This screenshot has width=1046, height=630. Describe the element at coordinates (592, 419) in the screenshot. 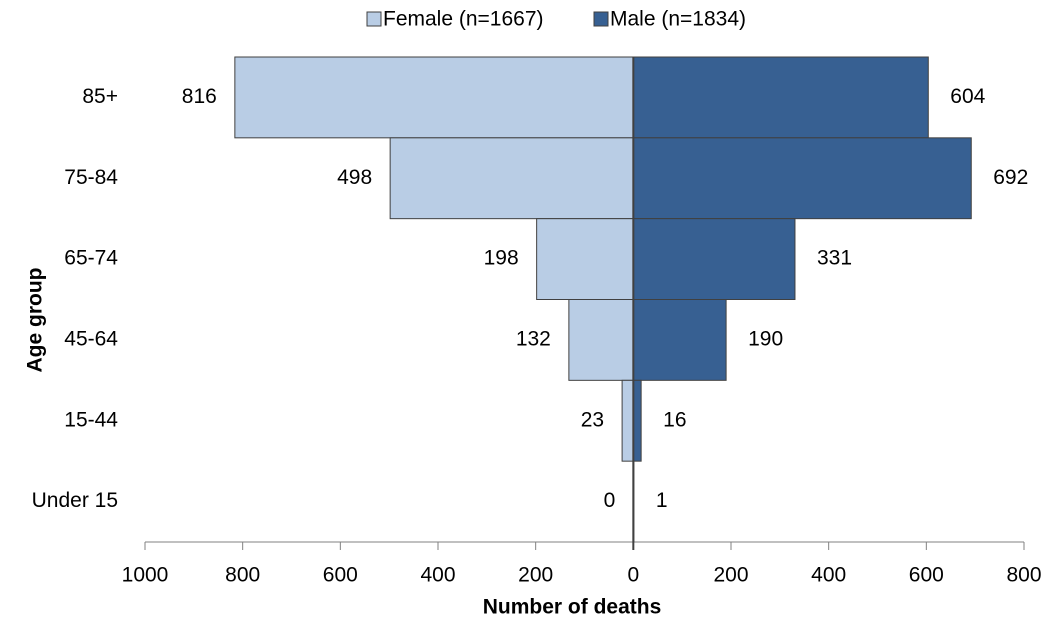

I see `data-label: 23` at that location.